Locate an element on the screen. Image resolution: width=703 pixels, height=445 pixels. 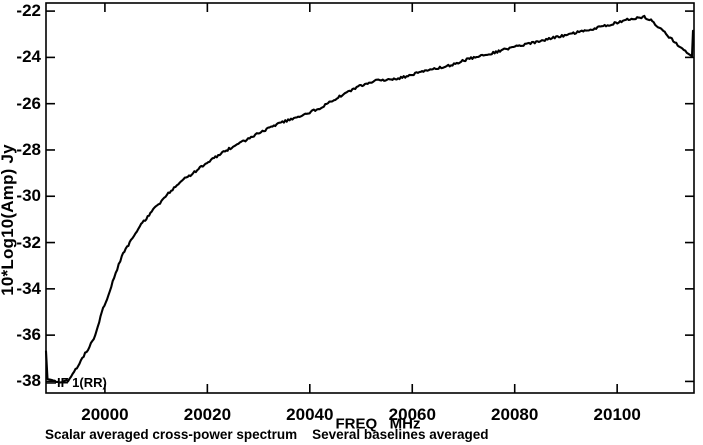
y-tick-label--28: -28 is located at coordinates (28, 149).